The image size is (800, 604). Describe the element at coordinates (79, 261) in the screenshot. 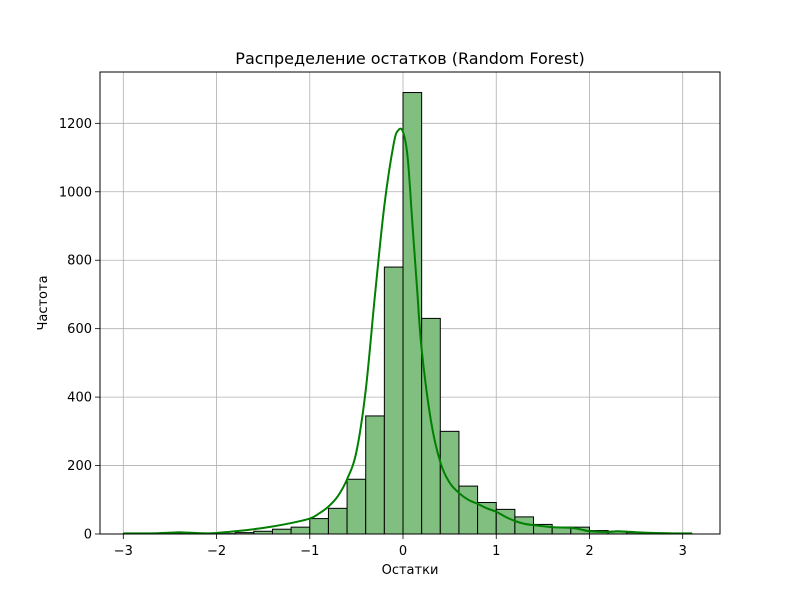

I see `y-tick-label: 800` at that location.